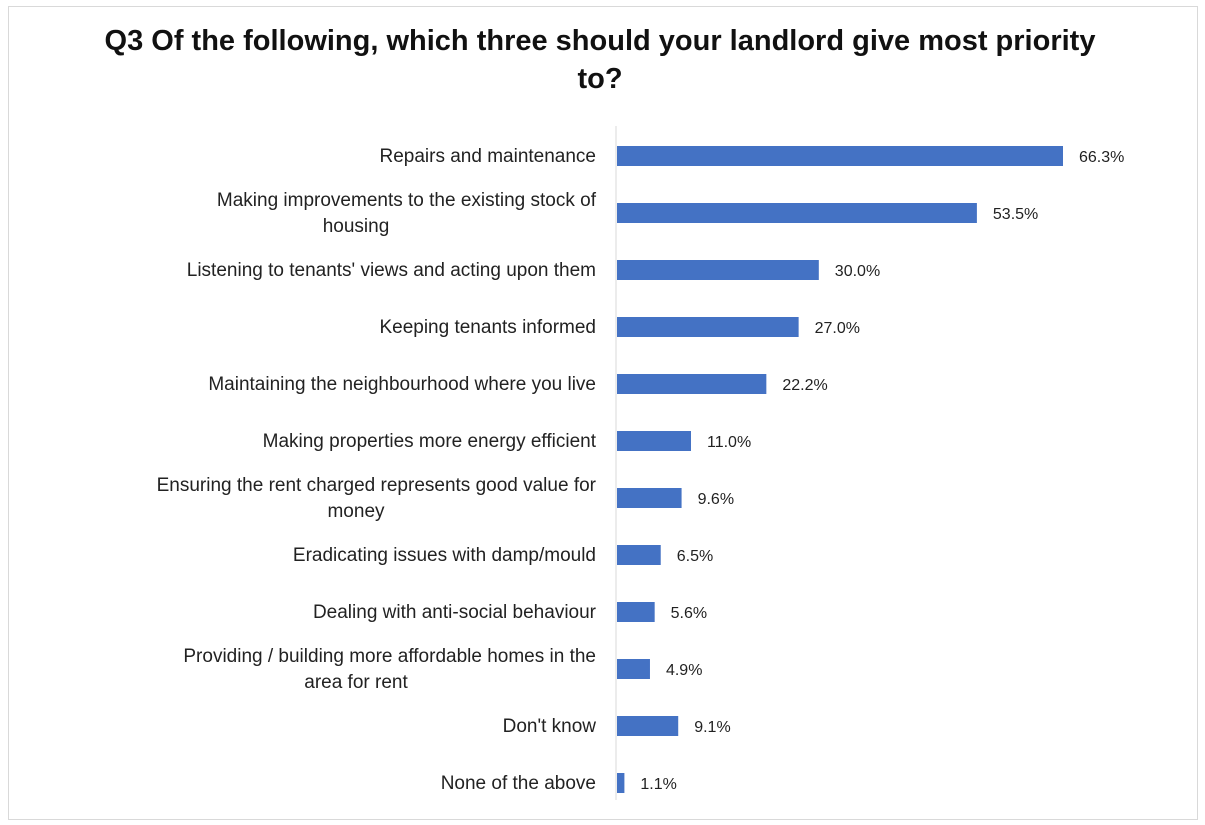  I want to click on category-label: Making properties more energy efficient, so click(430, 441).